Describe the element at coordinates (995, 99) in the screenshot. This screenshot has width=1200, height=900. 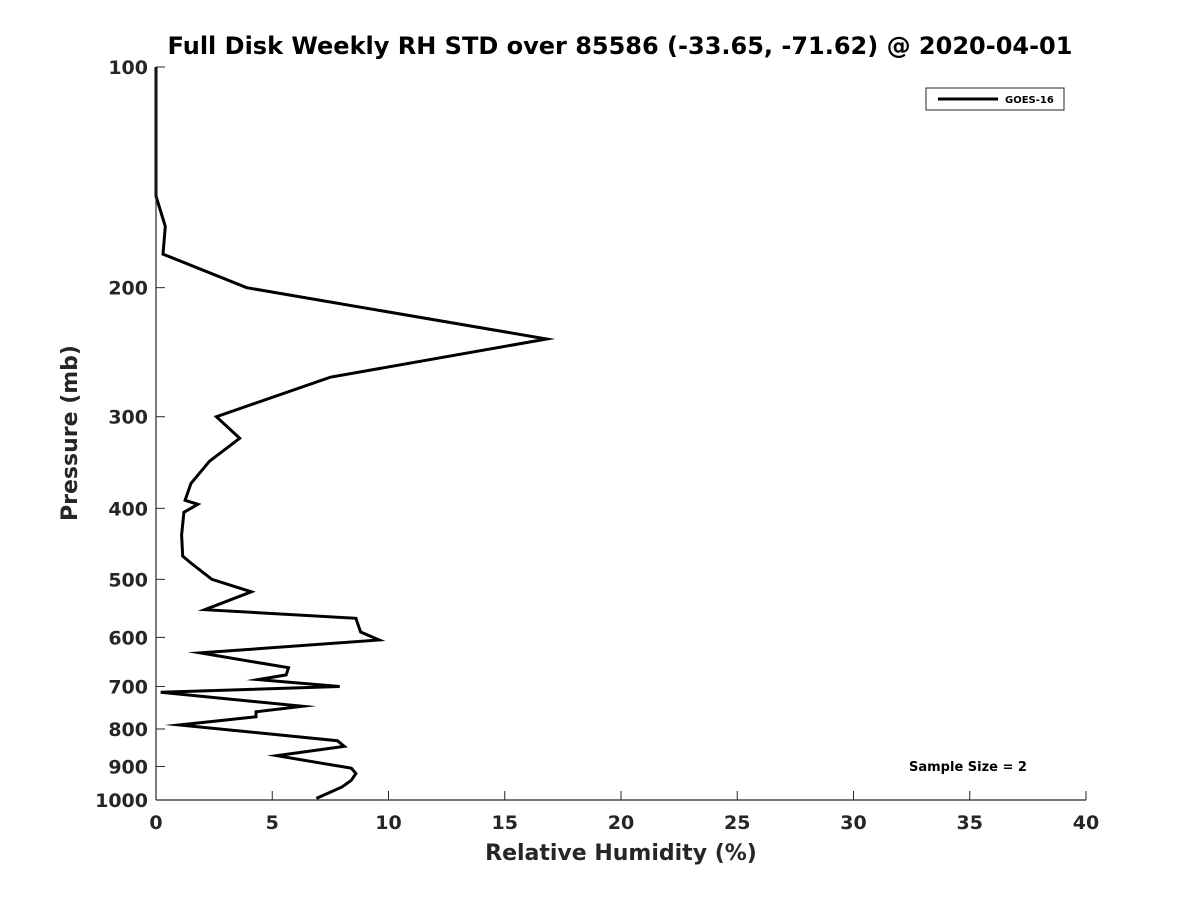
I see `legend: GOES-16` at that location.